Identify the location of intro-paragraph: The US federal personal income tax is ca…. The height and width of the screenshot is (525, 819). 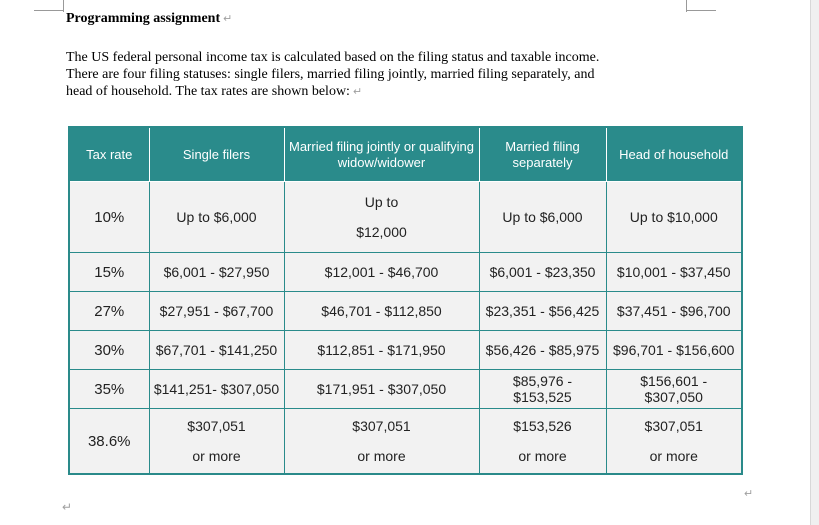
(386, 75).